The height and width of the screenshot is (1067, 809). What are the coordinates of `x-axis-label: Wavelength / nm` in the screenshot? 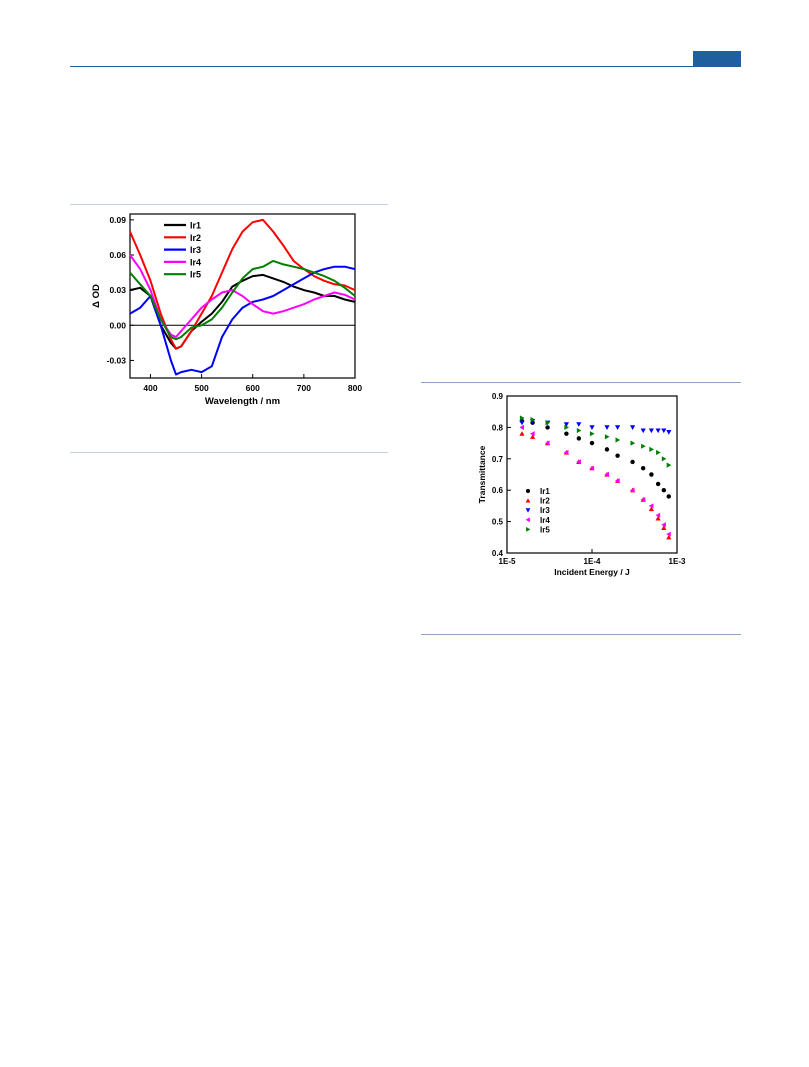 It's located at (242, 401).